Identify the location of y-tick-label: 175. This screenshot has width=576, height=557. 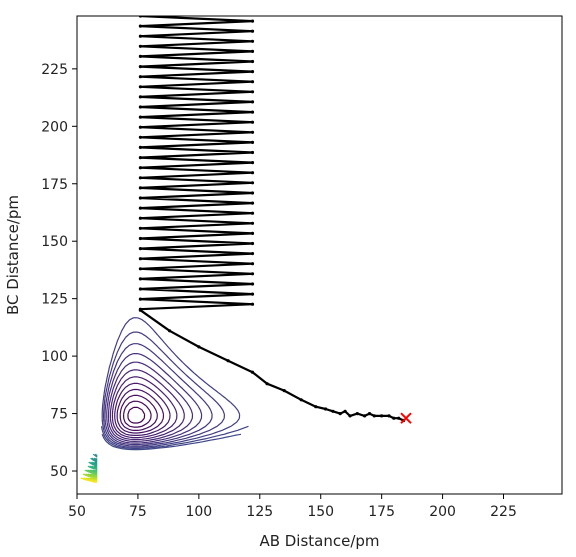
(54, 185).